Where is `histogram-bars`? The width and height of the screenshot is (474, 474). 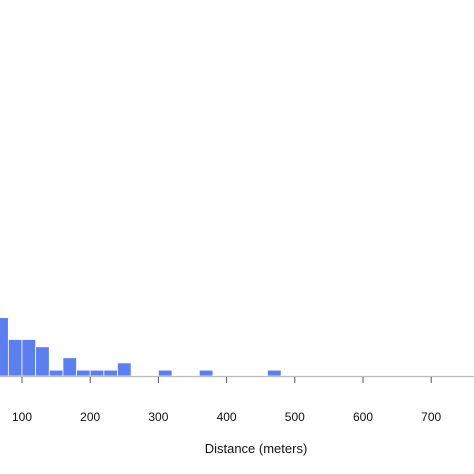 histogram-bars is located at coordinates (141, 347).